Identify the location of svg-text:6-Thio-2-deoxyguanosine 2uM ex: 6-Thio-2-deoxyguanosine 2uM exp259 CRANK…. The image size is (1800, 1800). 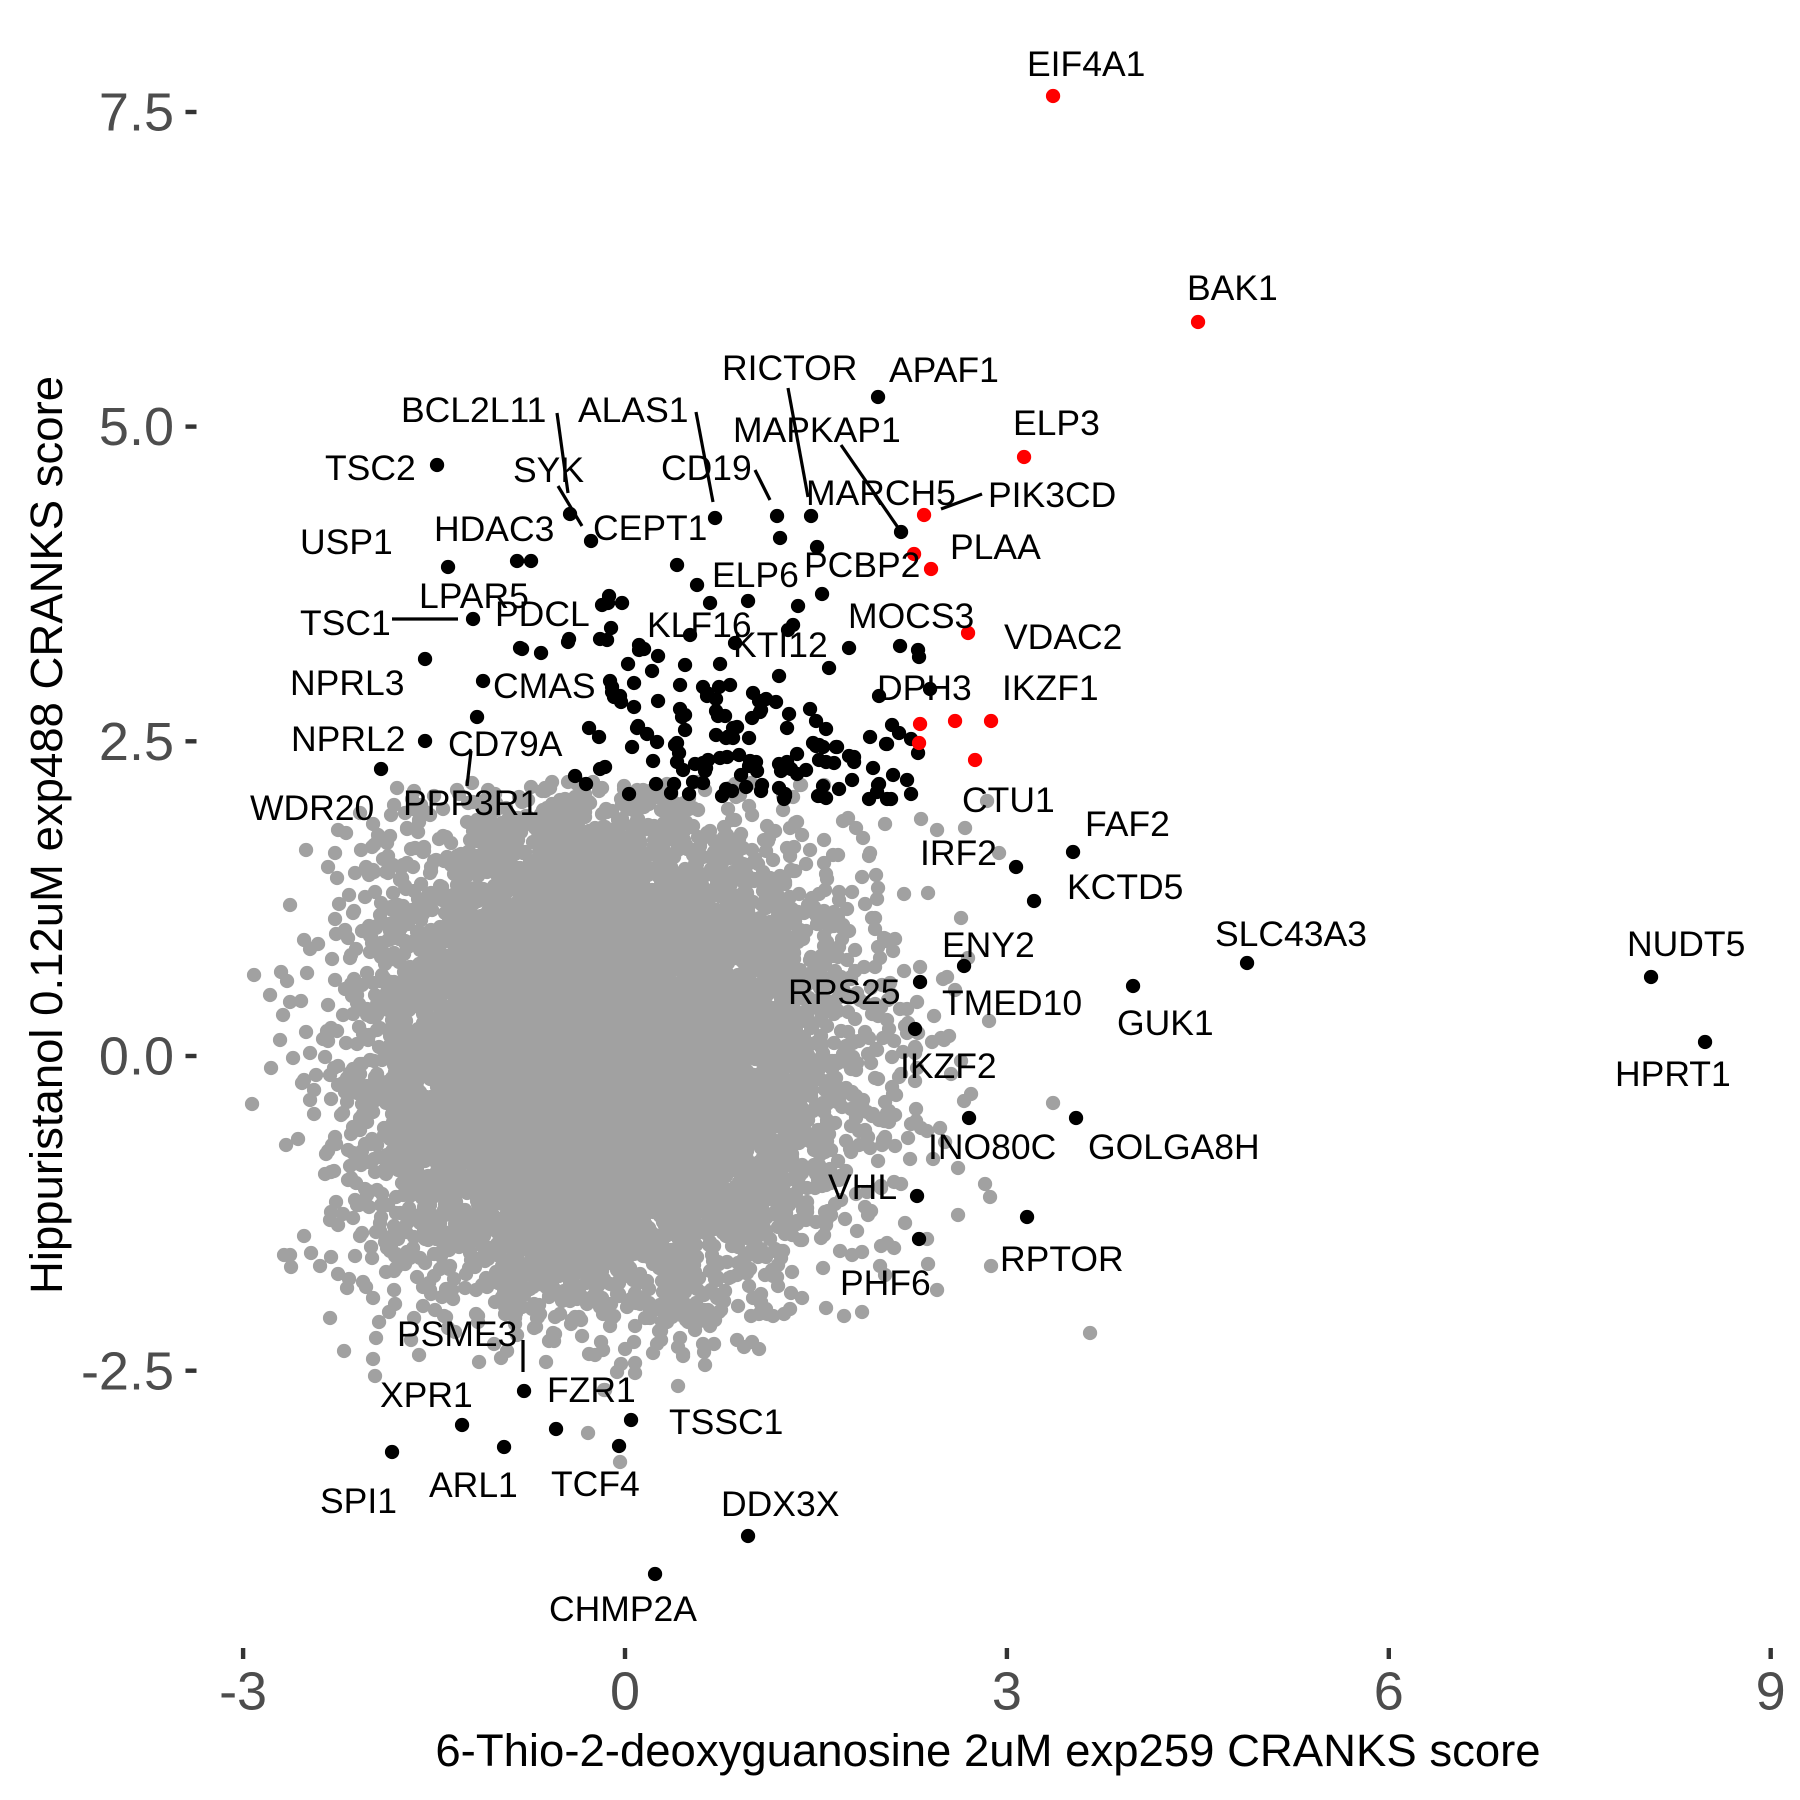
(987, 1750).